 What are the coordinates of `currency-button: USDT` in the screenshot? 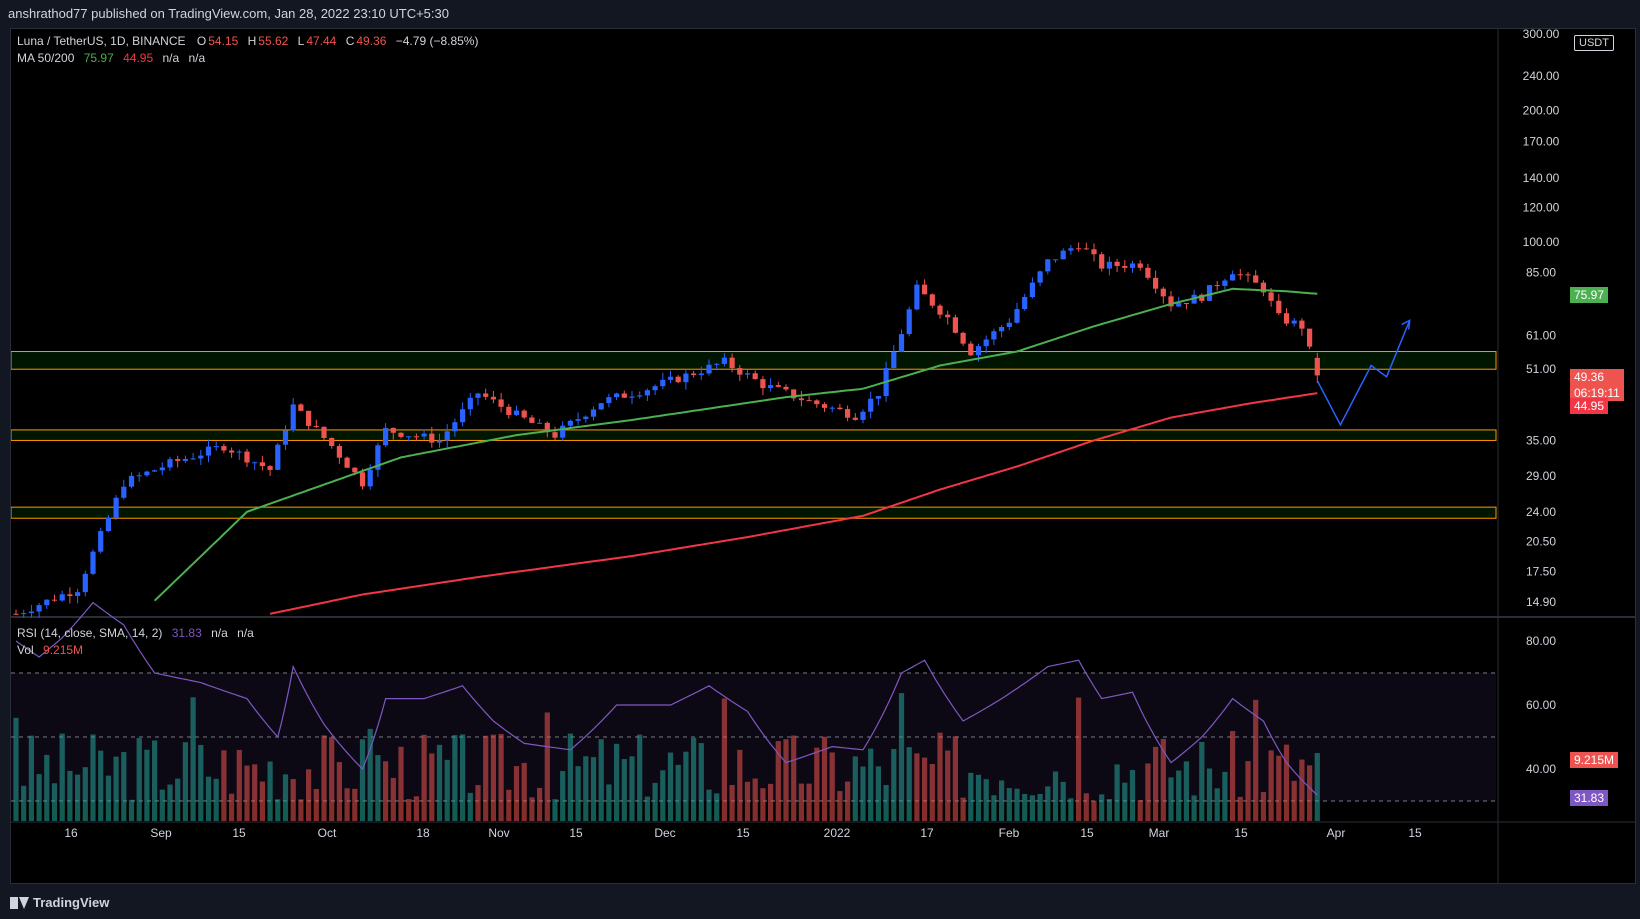 It's located at (1594, 43).